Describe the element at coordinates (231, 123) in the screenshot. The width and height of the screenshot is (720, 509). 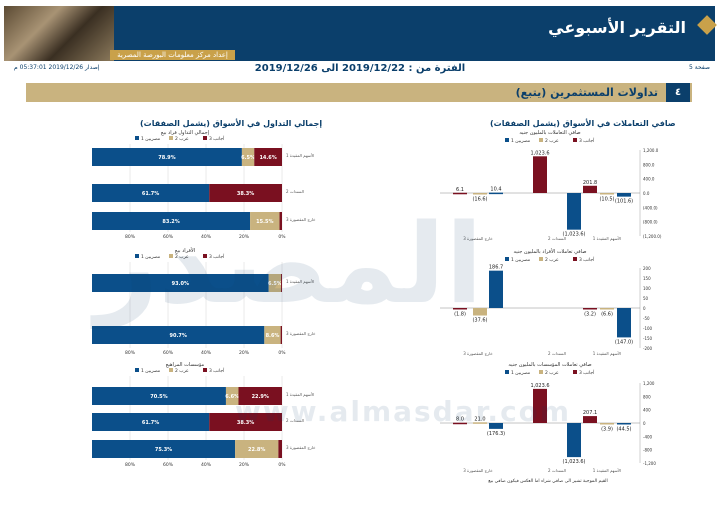
I see `left-column-title: إجمالي التداول في الأسواق (يشمل الصفقات)` at that location.